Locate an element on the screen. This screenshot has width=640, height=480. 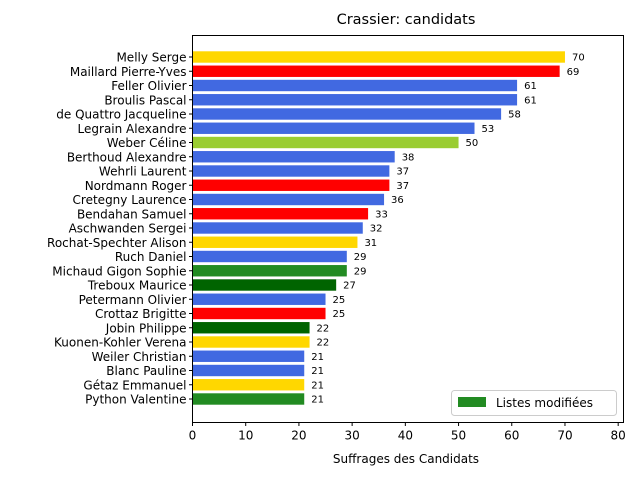
y-tick-label: Michaud Gigon Sophie is located at coordinates (119, 271).